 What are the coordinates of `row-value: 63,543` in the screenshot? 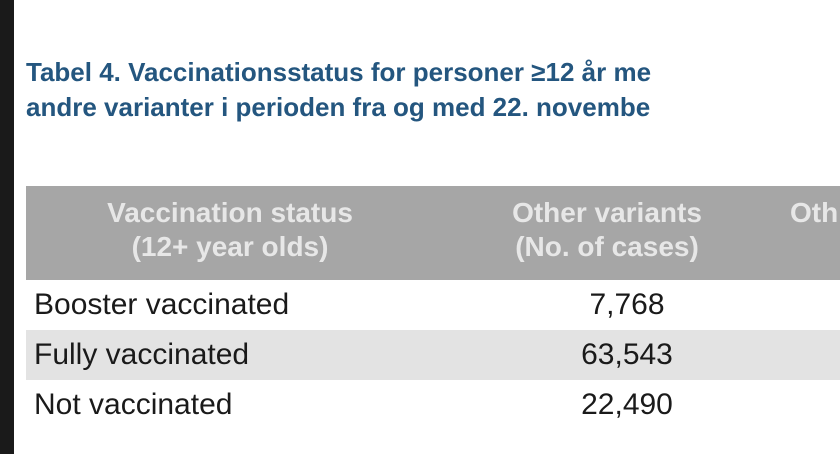 It's located at (607, 355).